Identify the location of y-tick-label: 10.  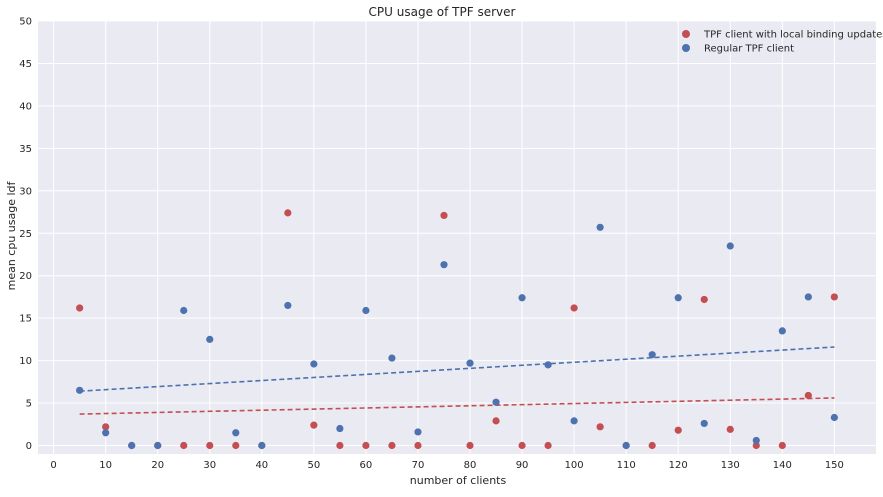
(25, 361).